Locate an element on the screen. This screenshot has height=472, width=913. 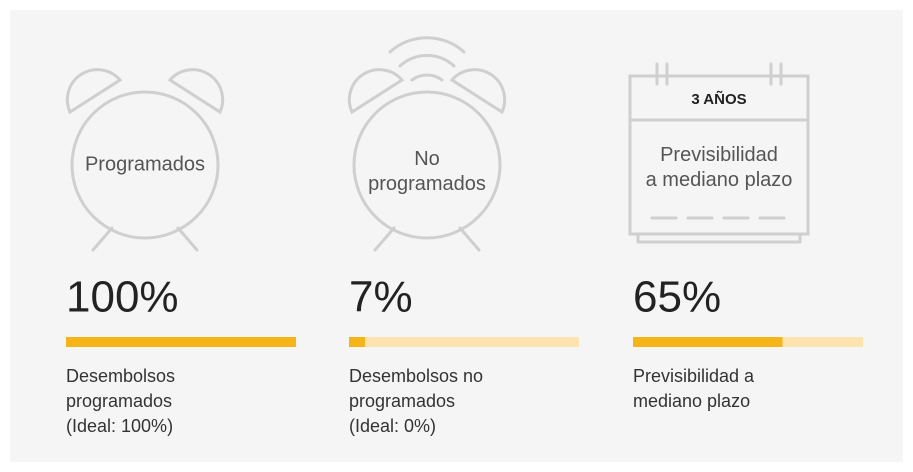
kpi-value: 7% is located at coordinates (381, 297).